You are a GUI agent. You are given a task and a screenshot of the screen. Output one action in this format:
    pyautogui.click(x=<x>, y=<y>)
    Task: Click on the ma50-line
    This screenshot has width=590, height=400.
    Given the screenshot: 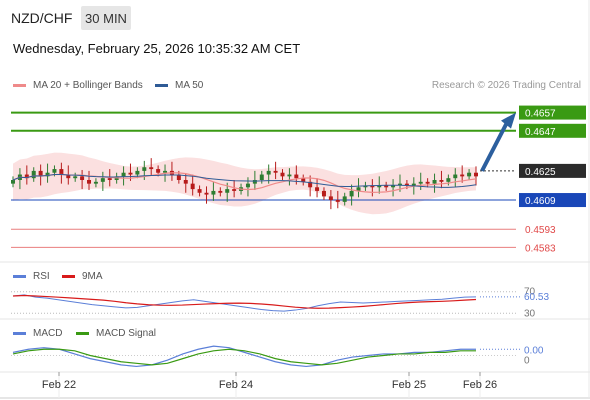 What is the action you would take?
    pyautogui.click(x=244, y=181)
    